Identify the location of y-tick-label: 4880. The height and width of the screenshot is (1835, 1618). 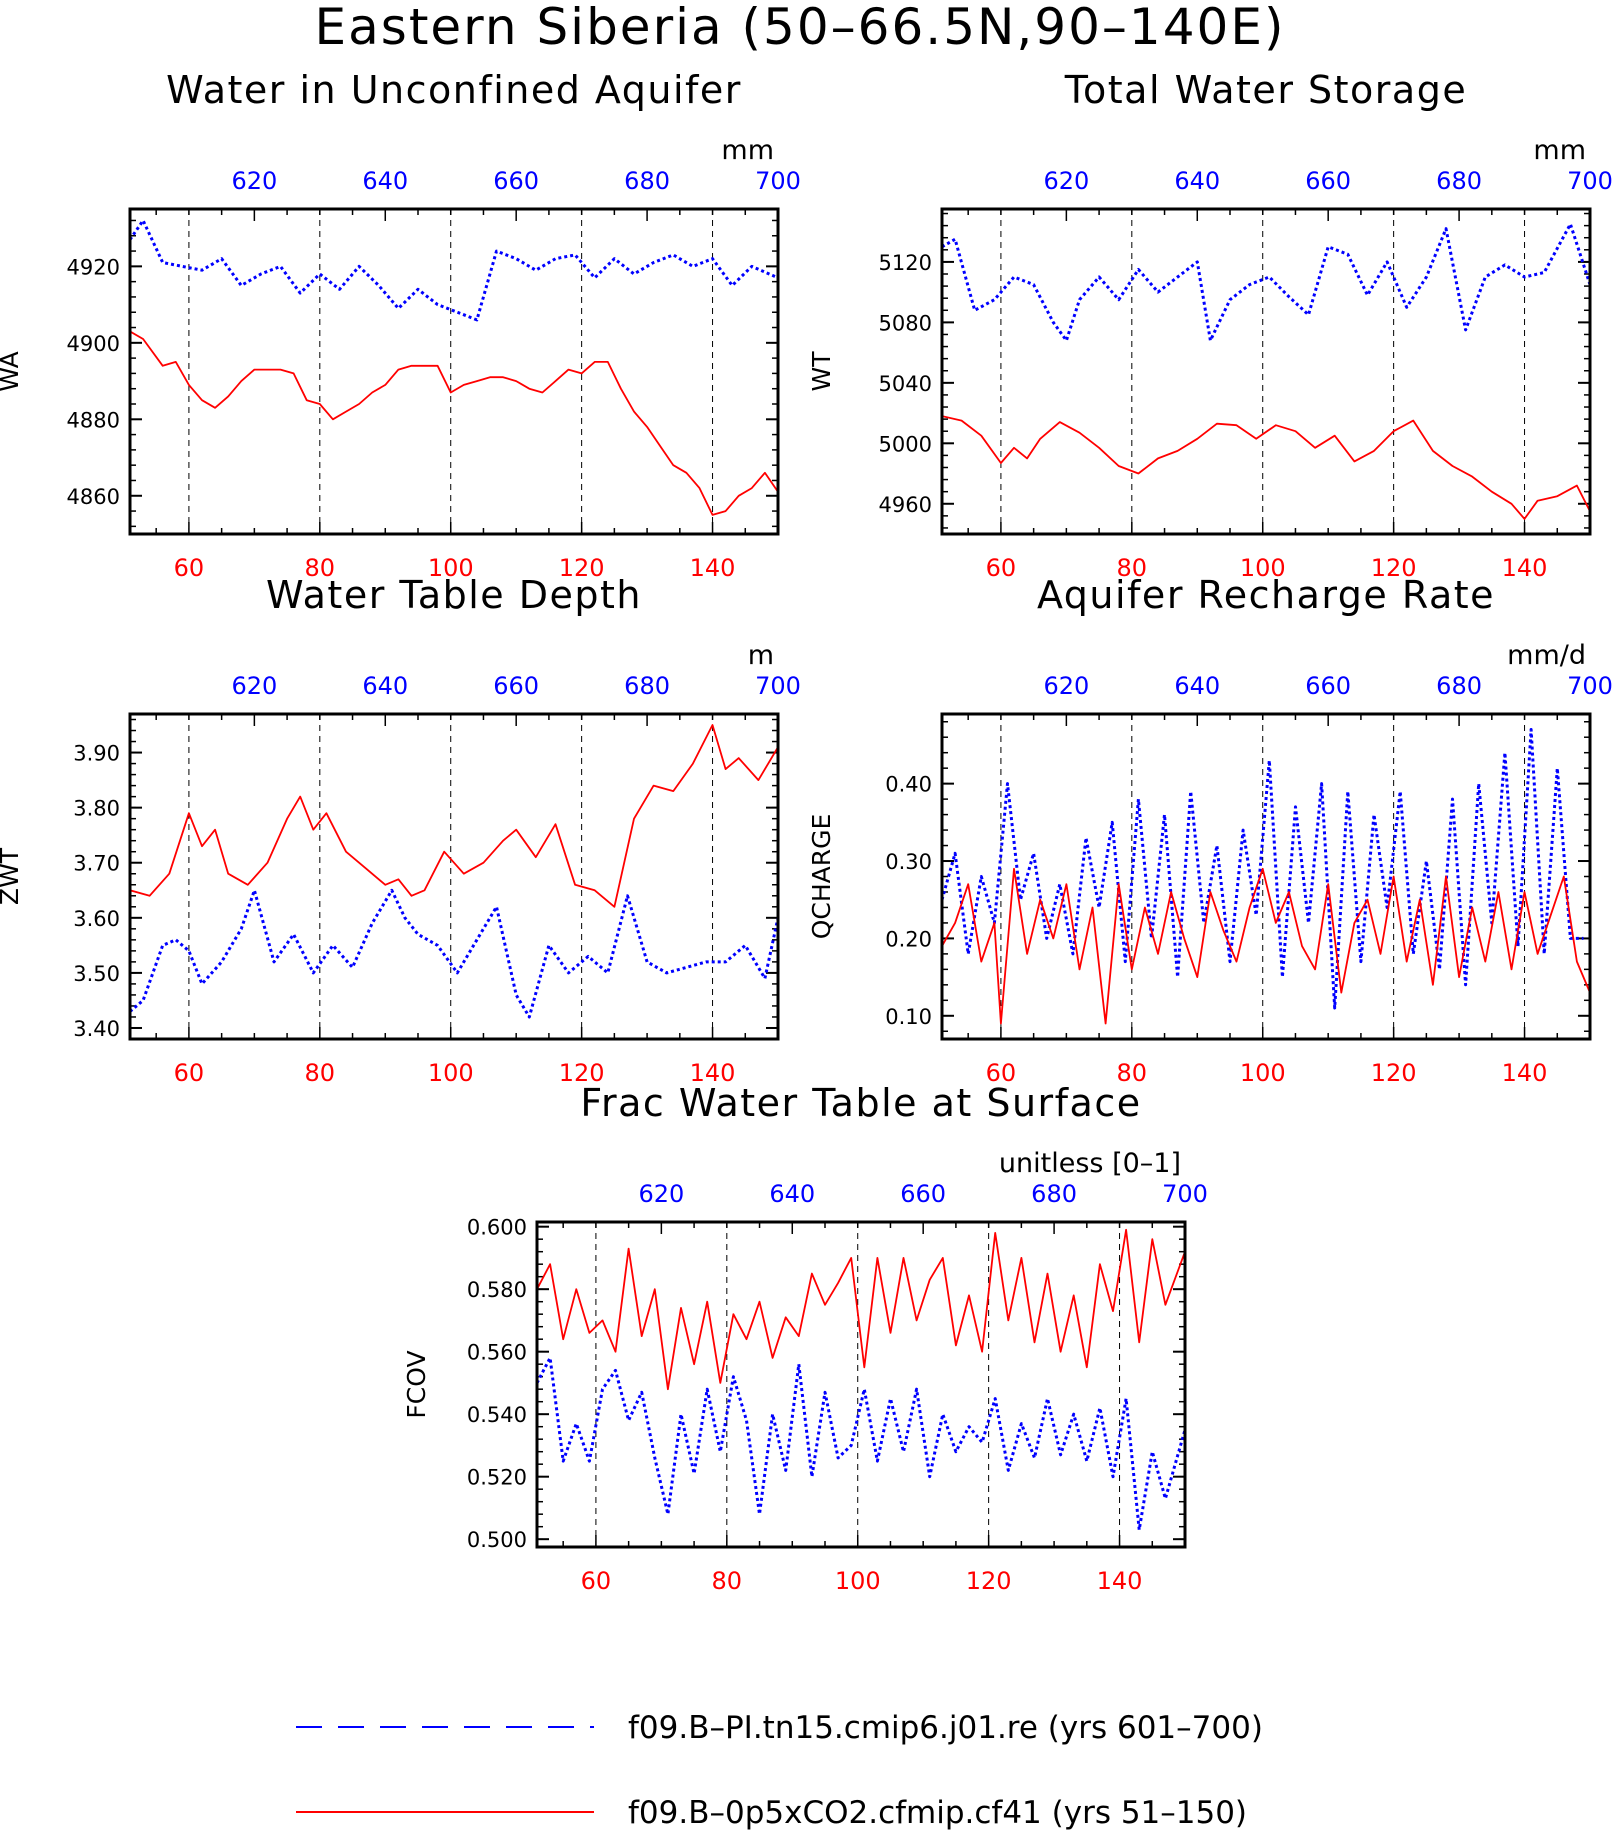
(93, 420).